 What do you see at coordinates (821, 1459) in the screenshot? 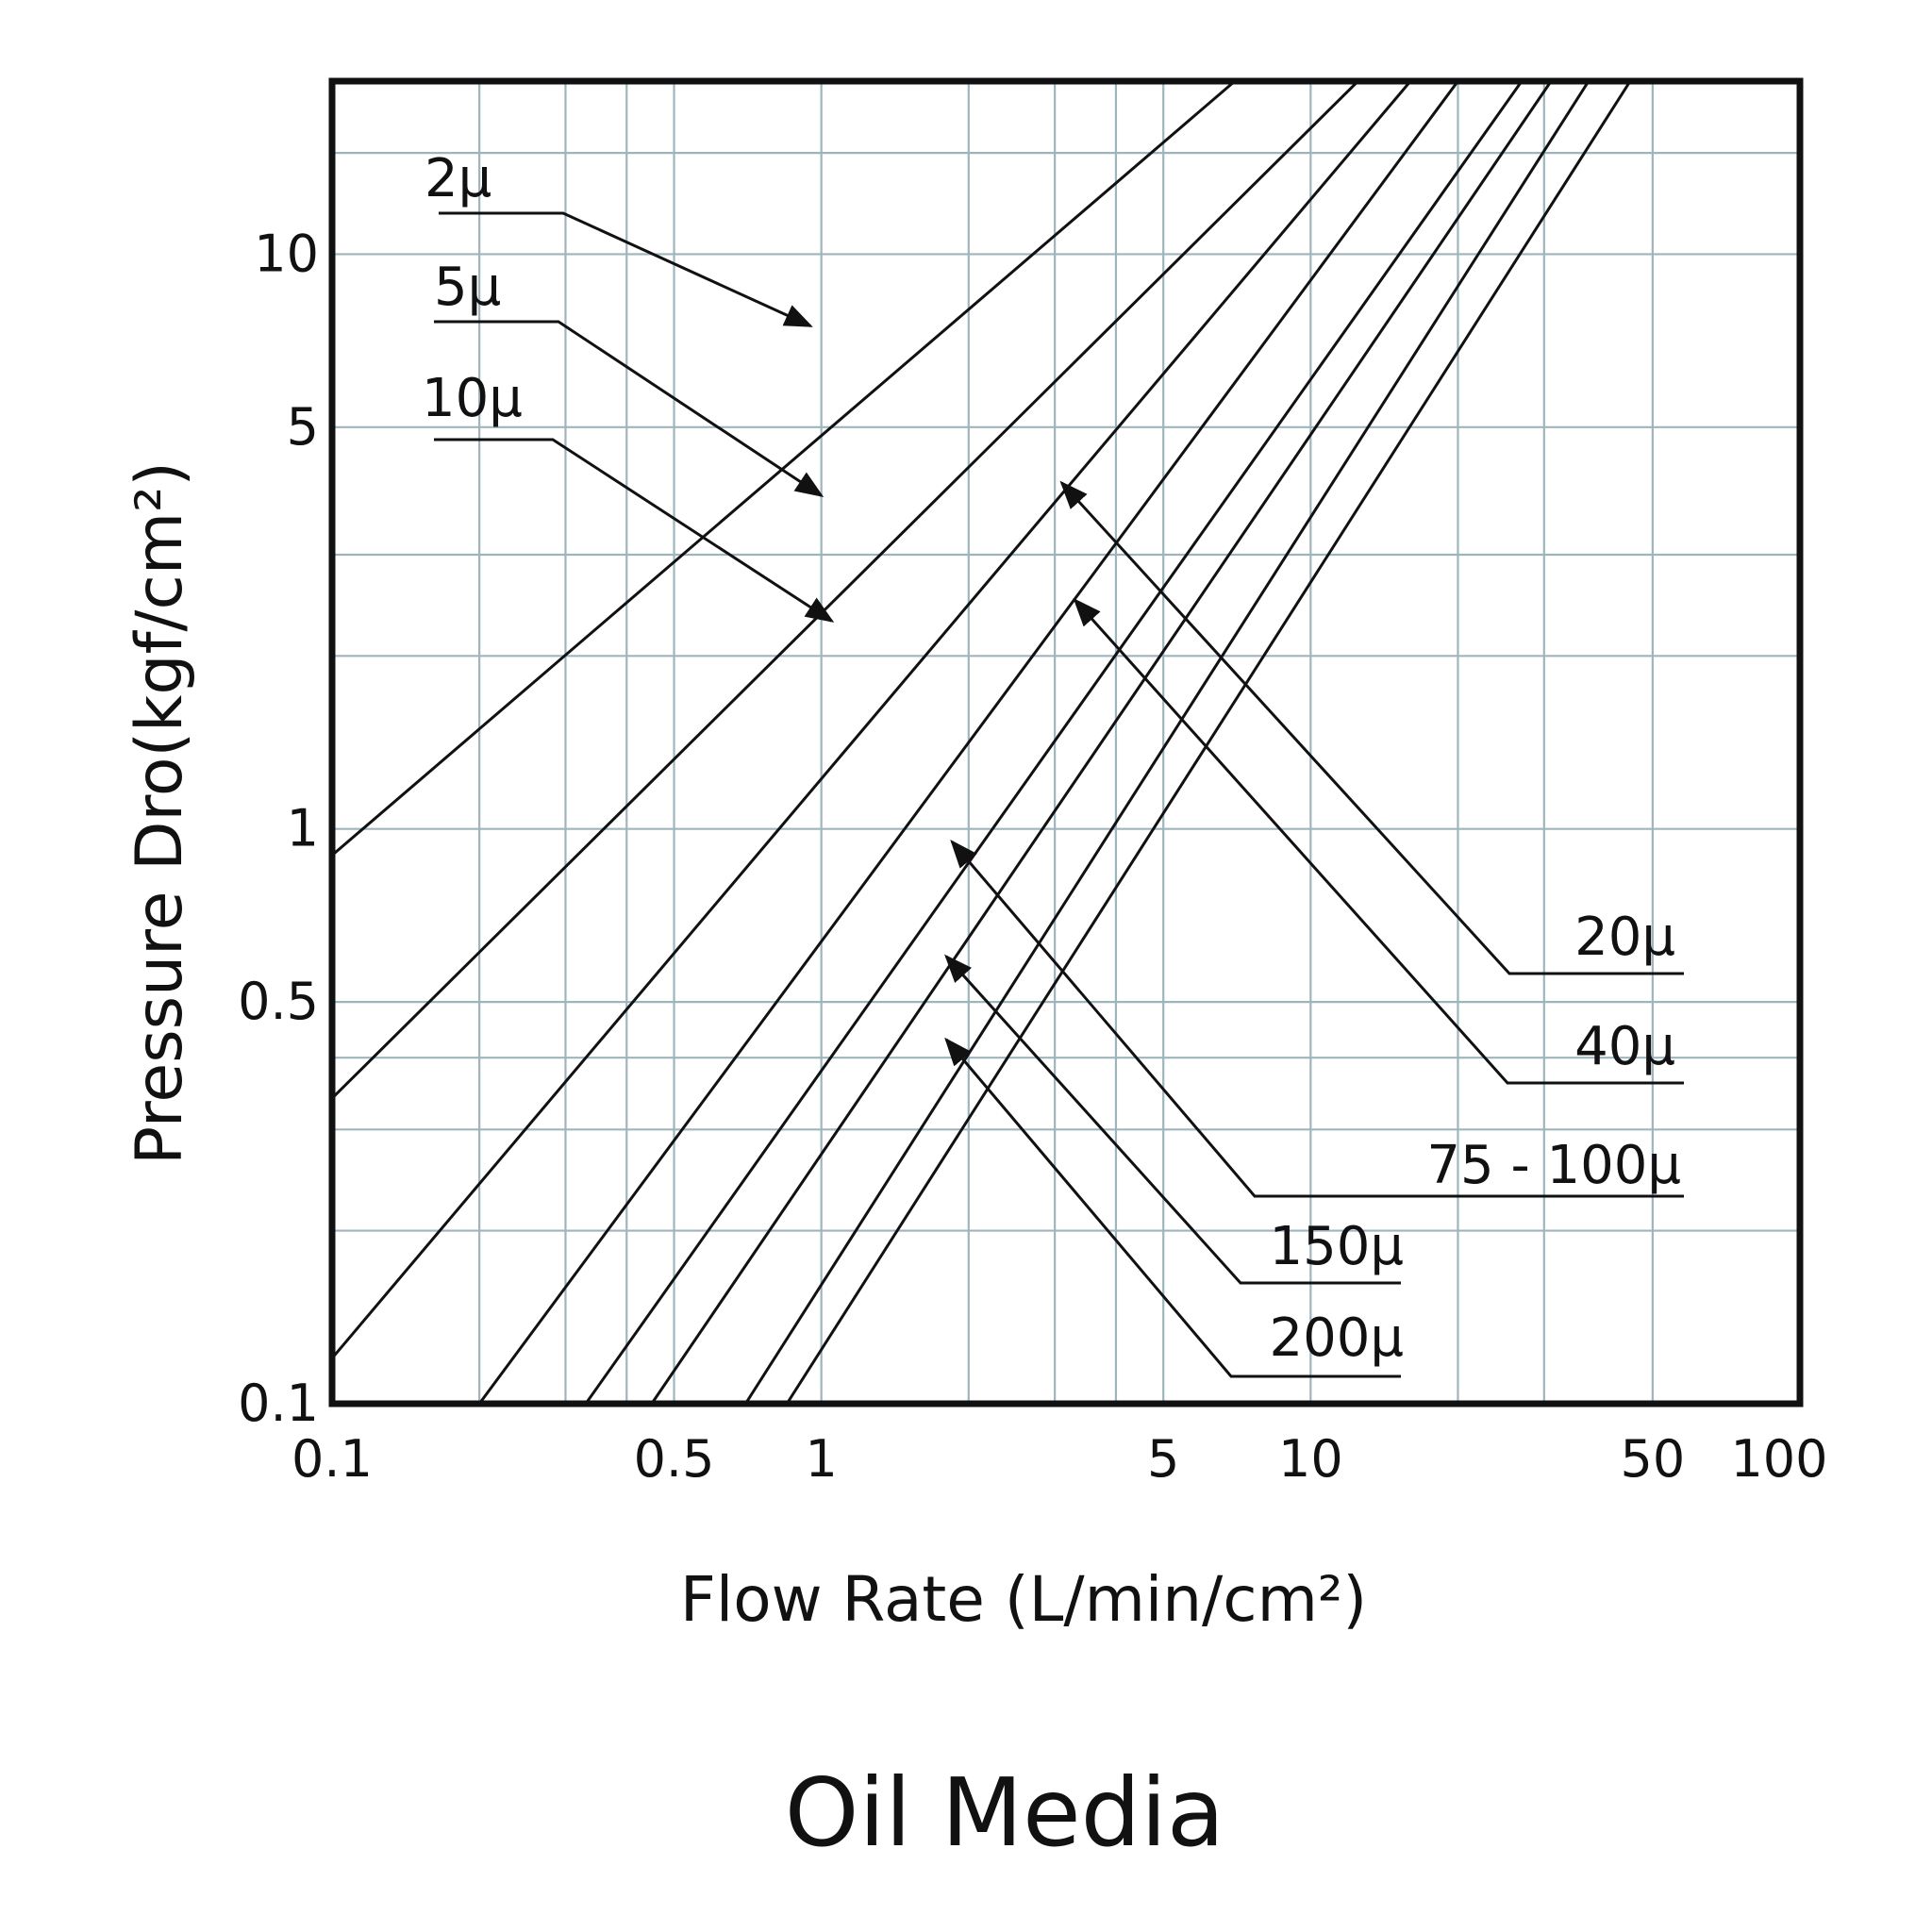
I see `x-tick-label-1: 1` at bounding box center [821, 1459].